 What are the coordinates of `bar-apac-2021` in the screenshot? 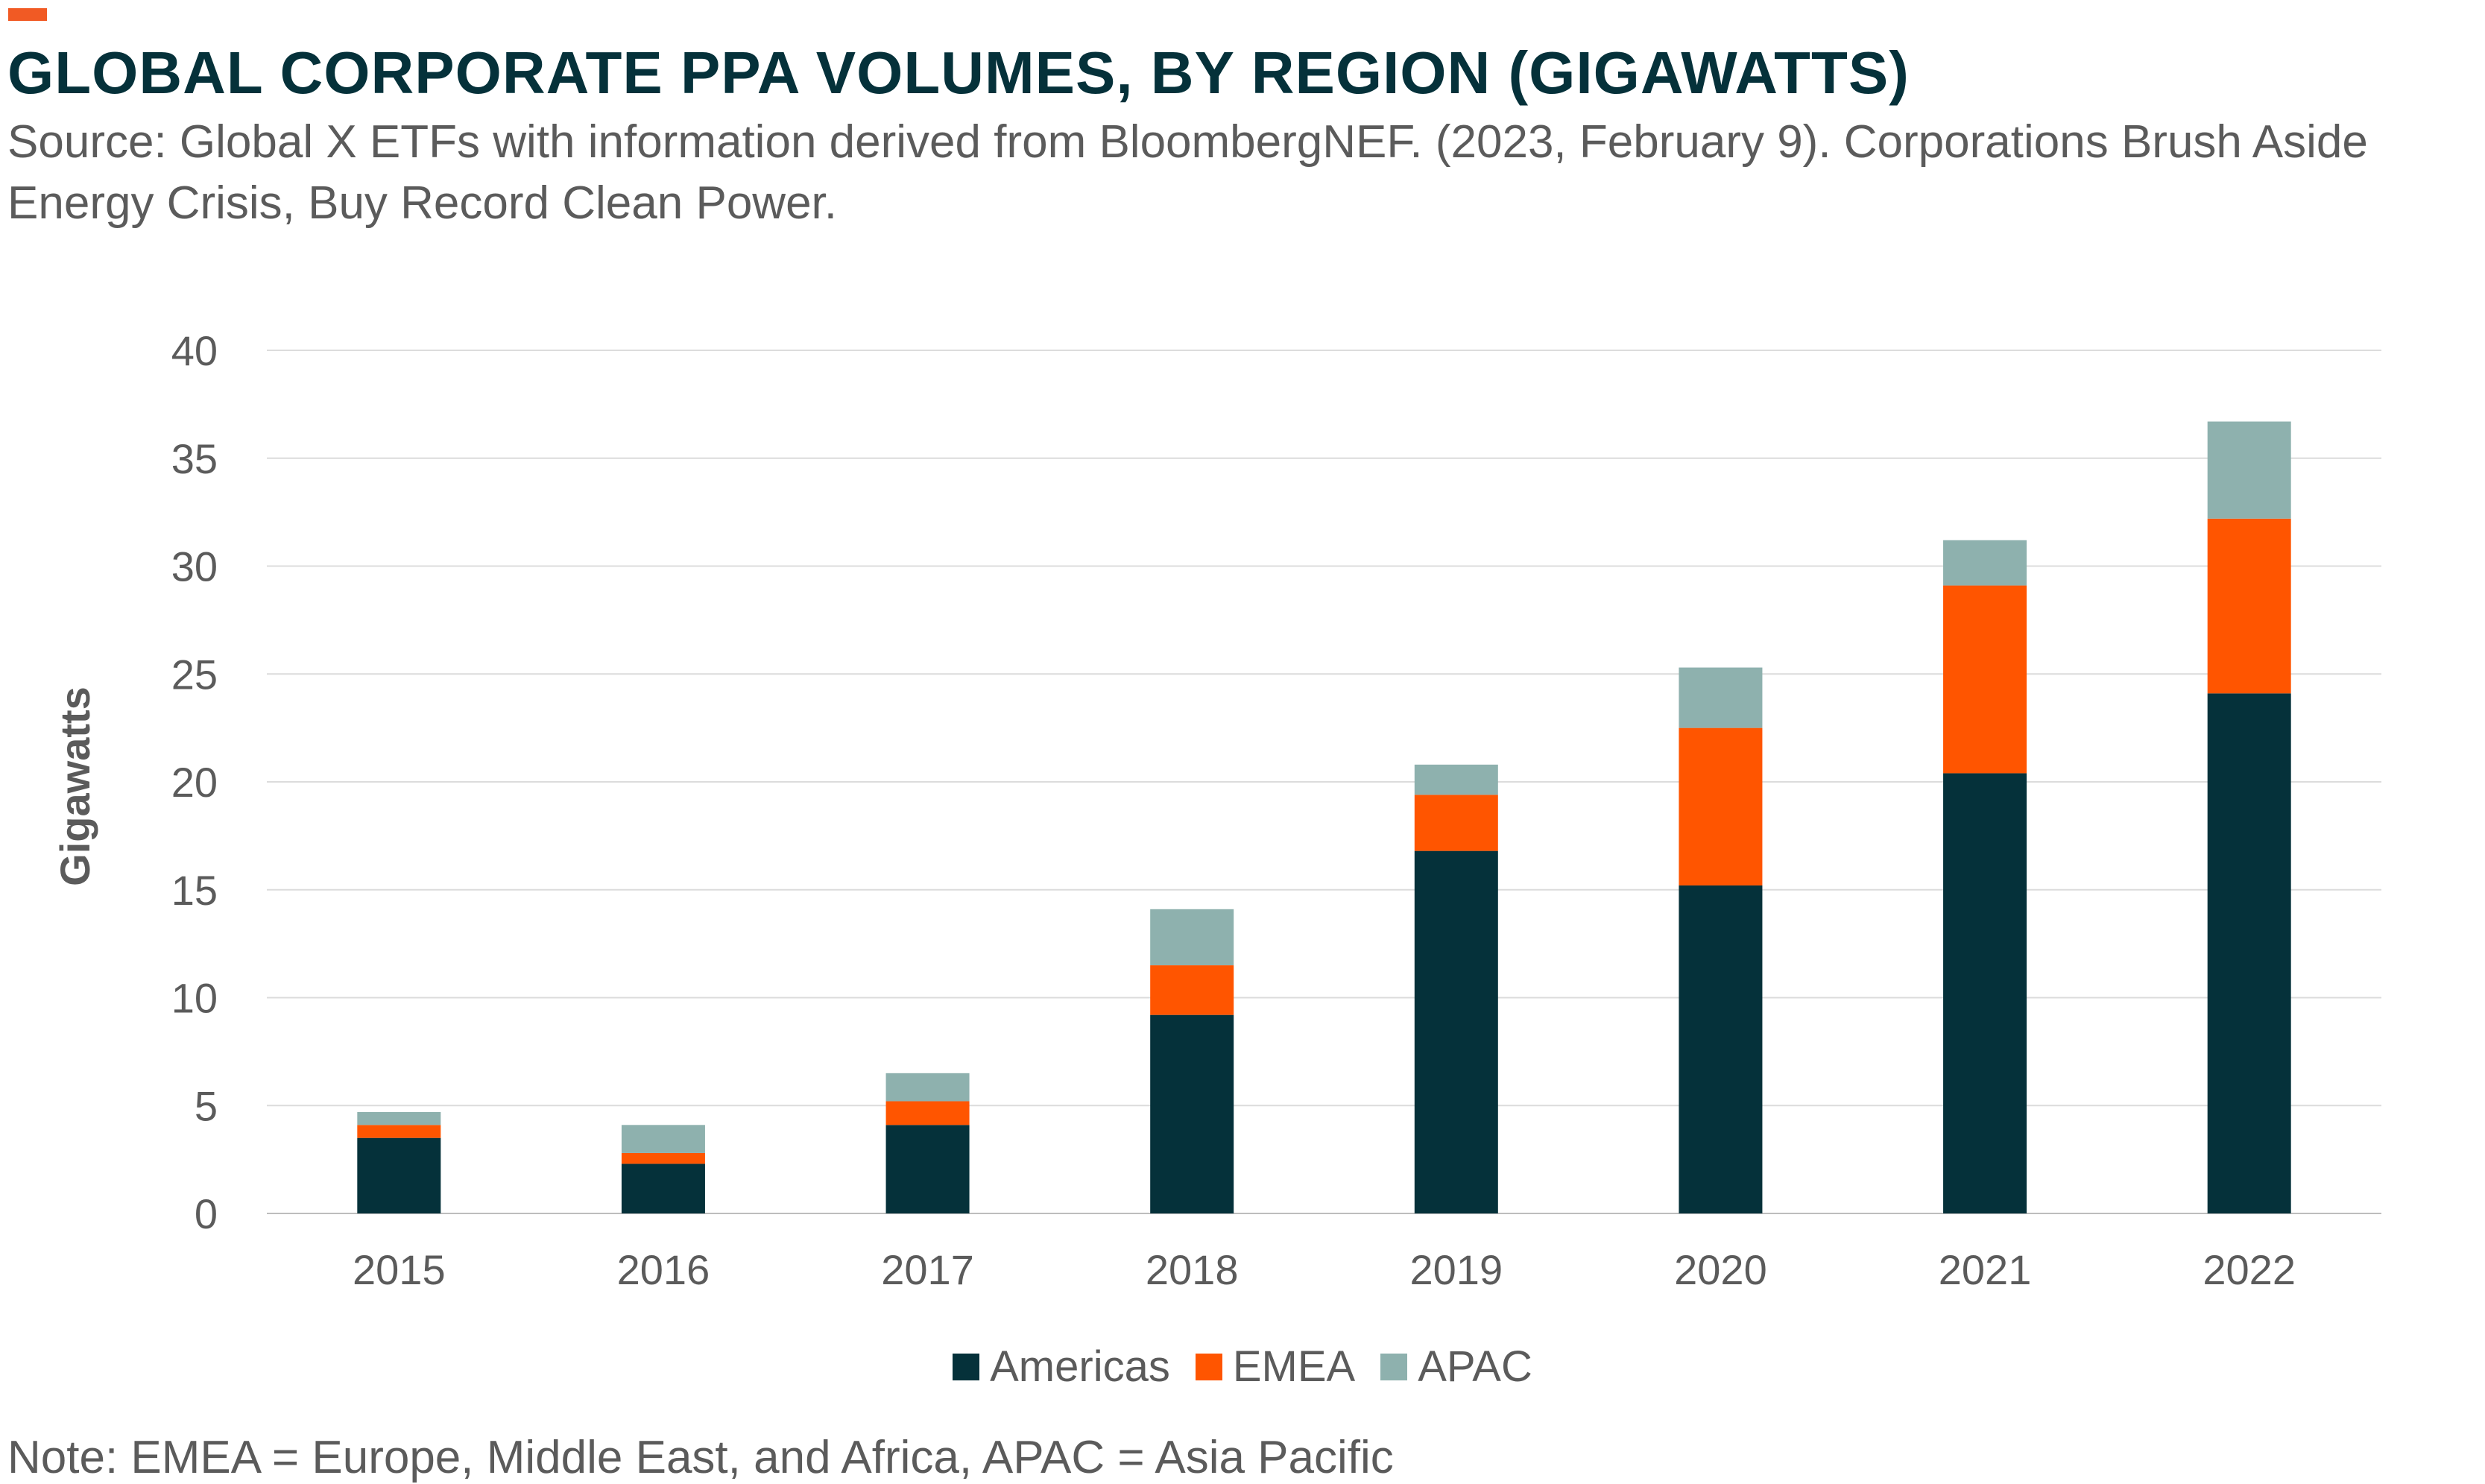 It's located at (1985, 563).